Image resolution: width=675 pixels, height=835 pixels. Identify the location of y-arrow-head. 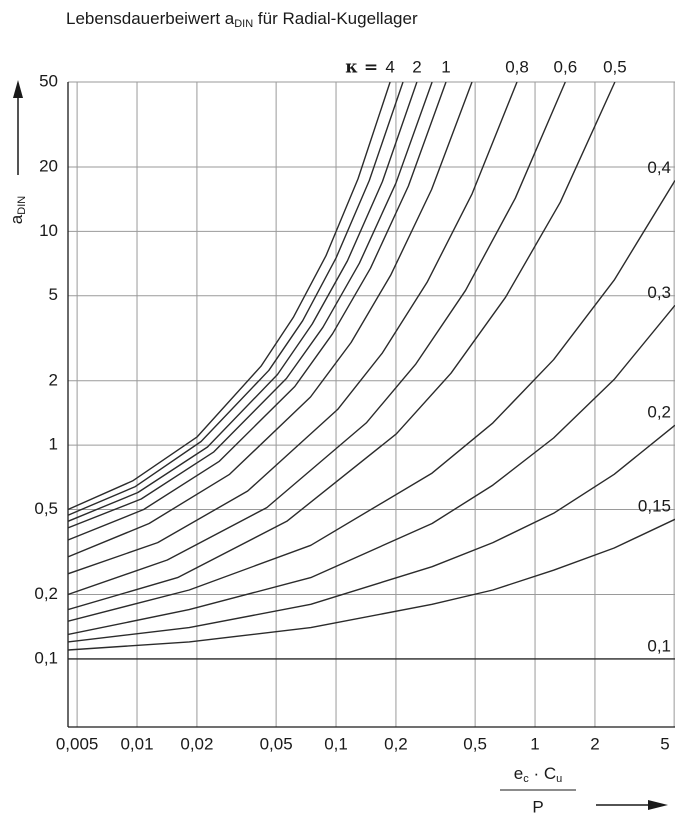
(18, 89).